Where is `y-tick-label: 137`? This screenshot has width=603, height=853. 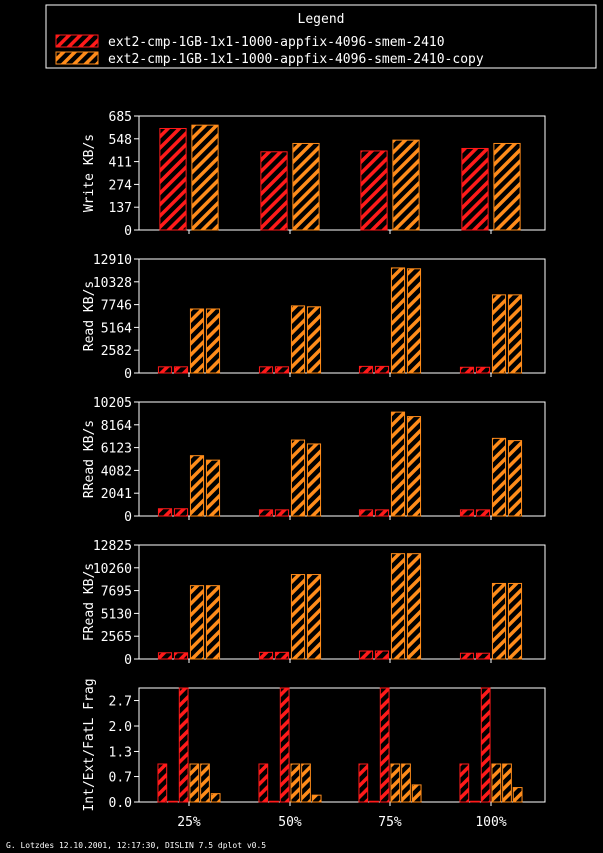 y-tick-label: 137 is located at coordinates (120, 208).